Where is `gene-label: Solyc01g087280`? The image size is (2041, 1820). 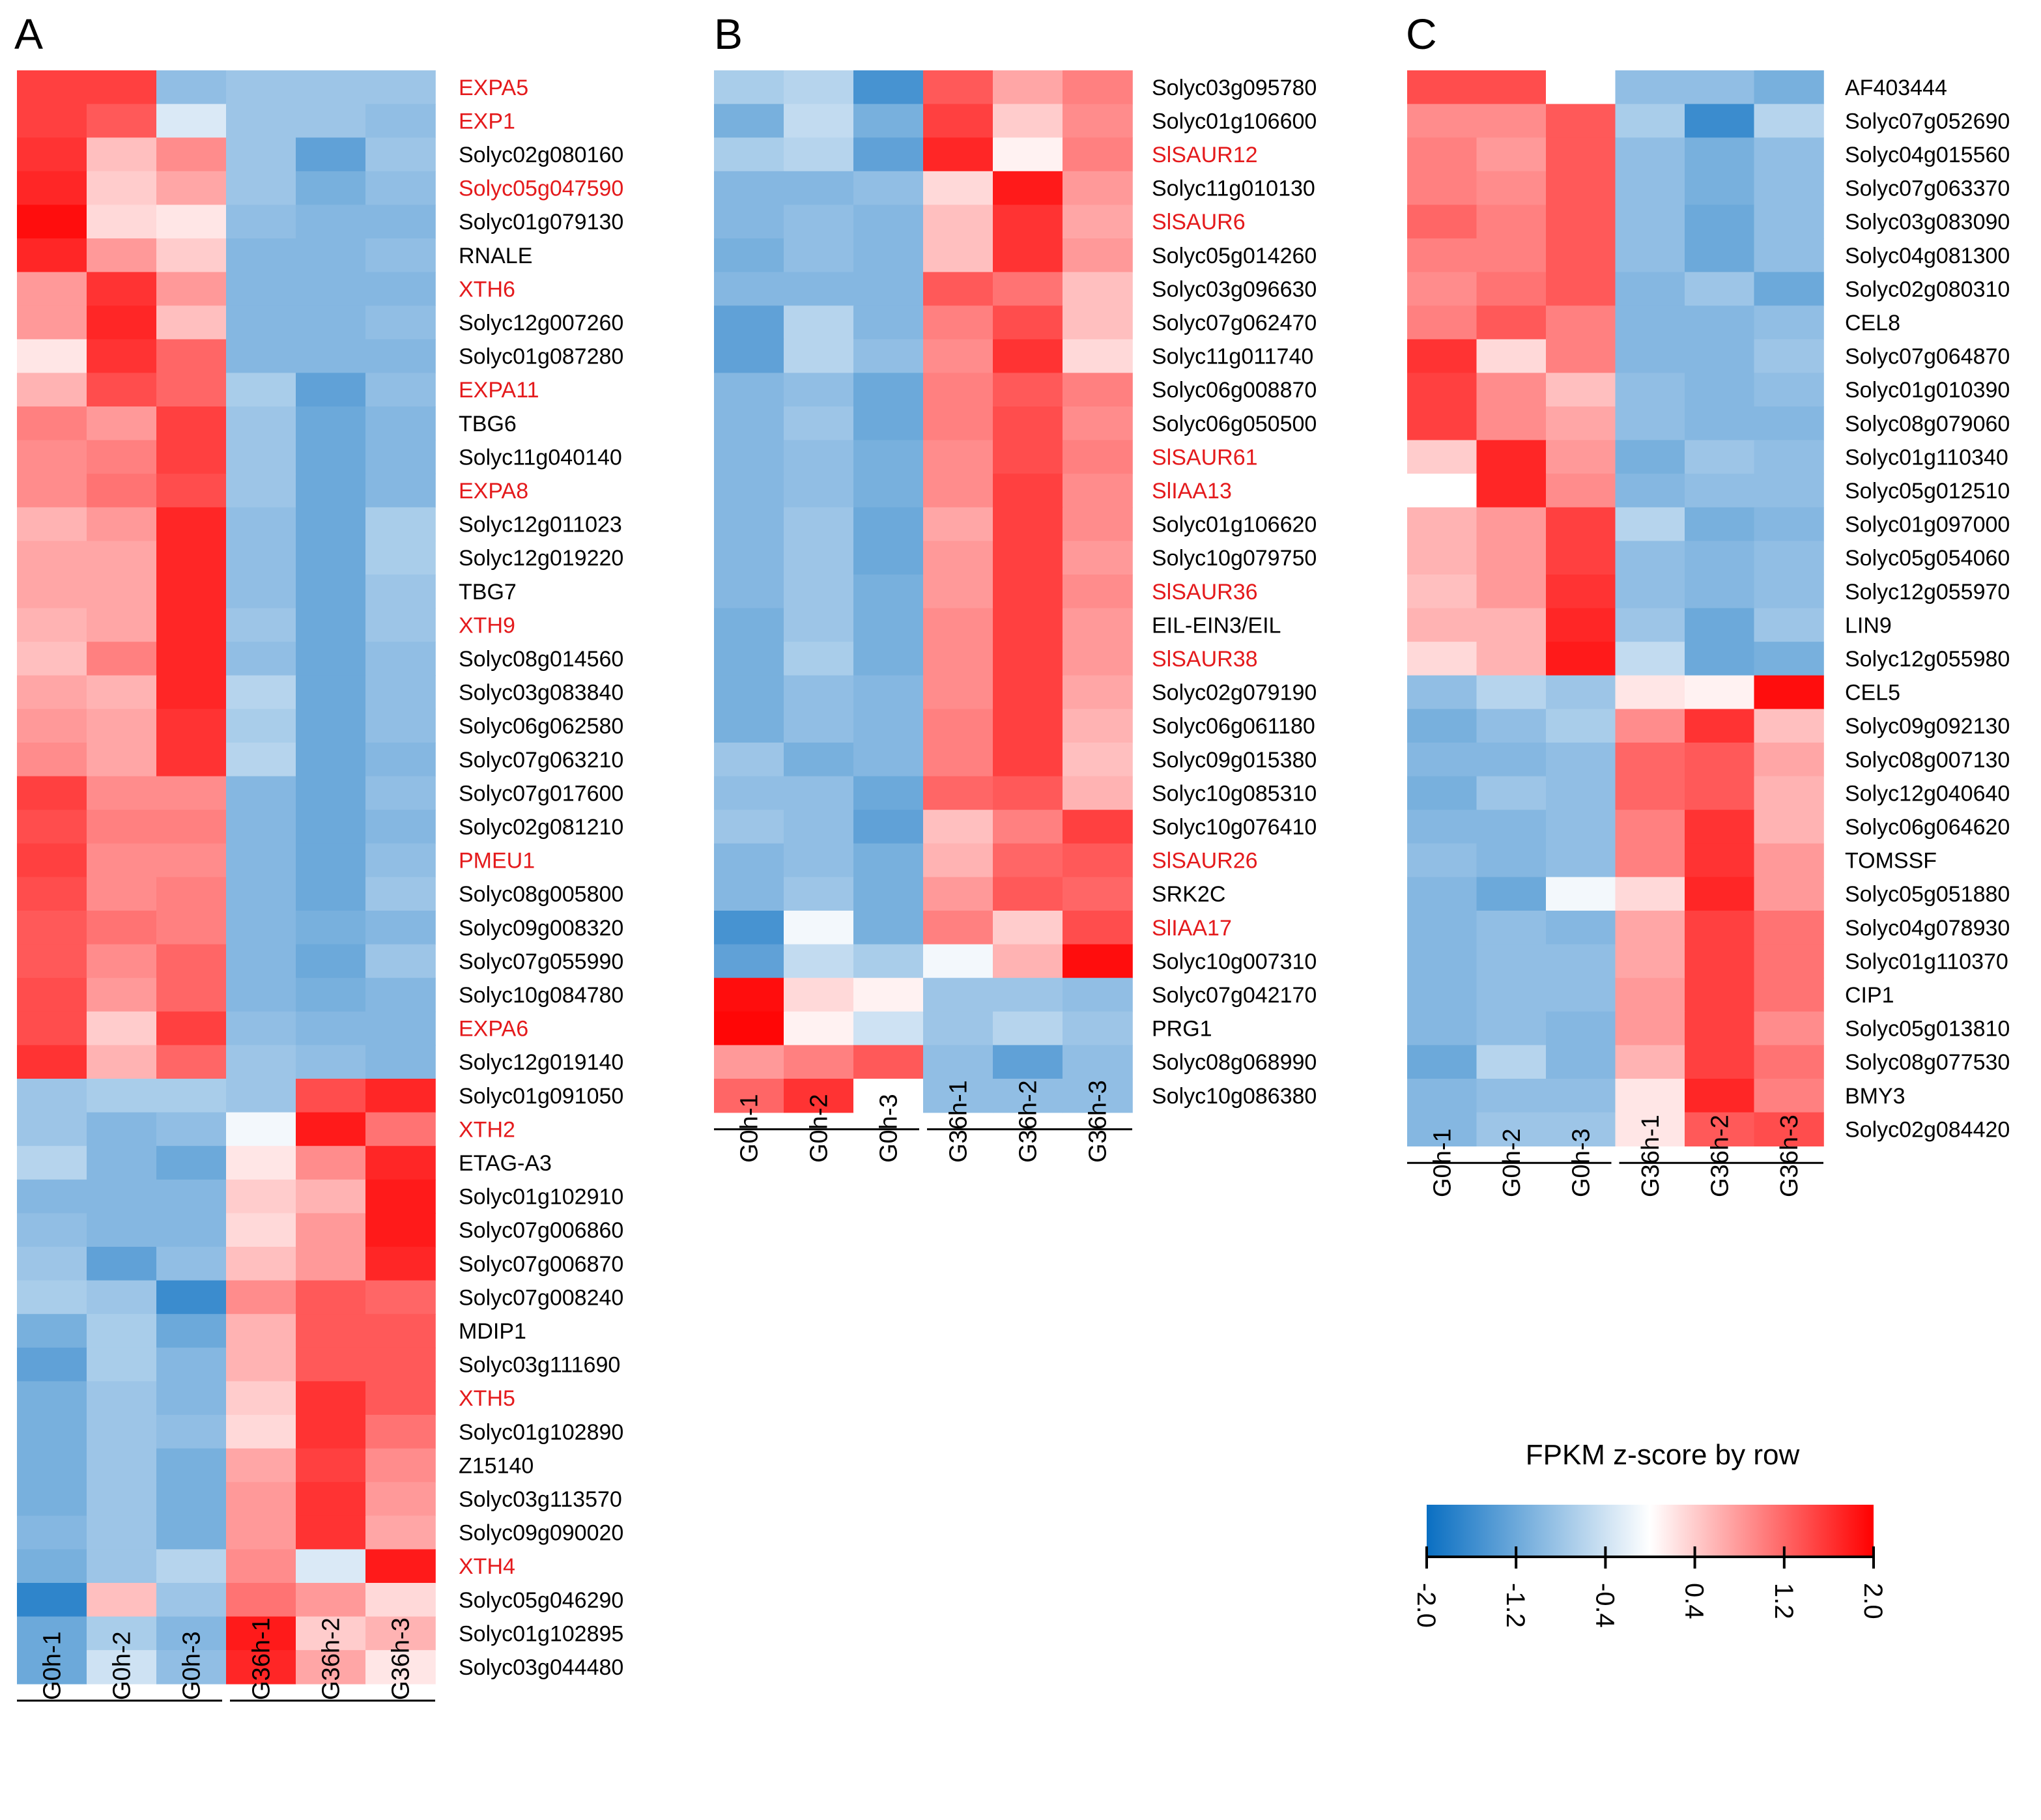 gene-label: Solyc01g087280 is located at coordinates (541, 357).